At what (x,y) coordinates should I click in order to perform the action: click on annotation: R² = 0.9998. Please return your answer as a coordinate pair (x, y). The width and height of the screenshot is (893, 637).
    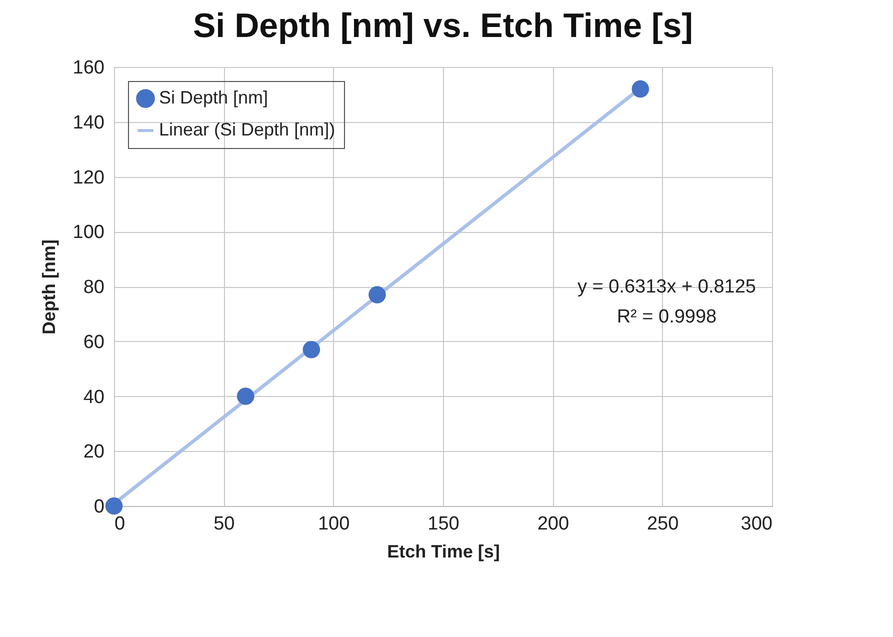
    Looking at the image, I should click on (666, 317).